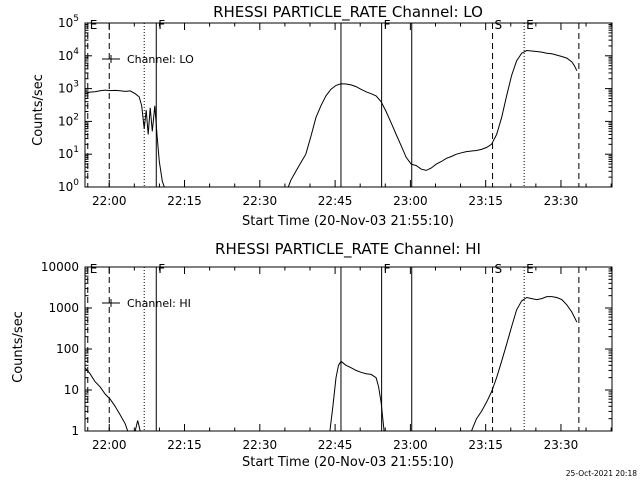 This screenshot has height=480, width=640. Describe the element at coordinates (348, 249) in the screenshot. I see `chart-title: RHESSI PARTICLE_RATE Channel: HI` at that location.